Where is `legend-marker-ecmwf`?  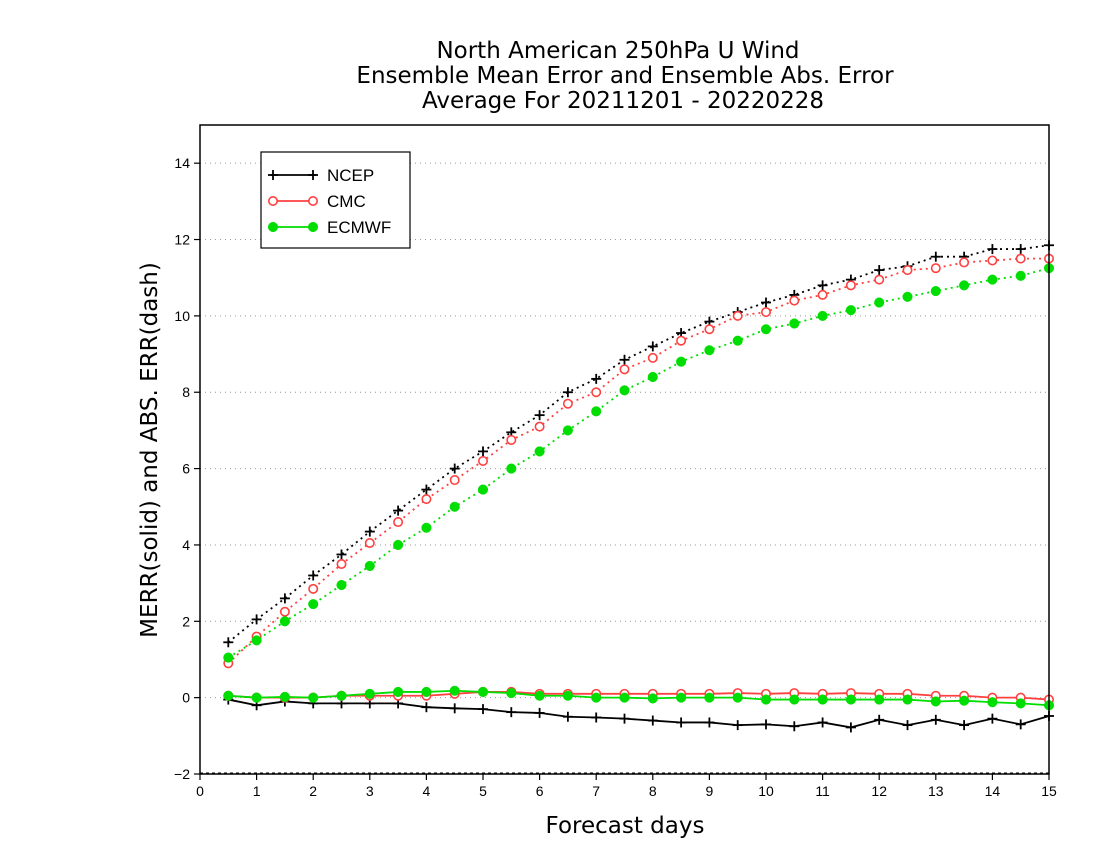 legend-marker-ecmwf is located at coordinates (273, 227).